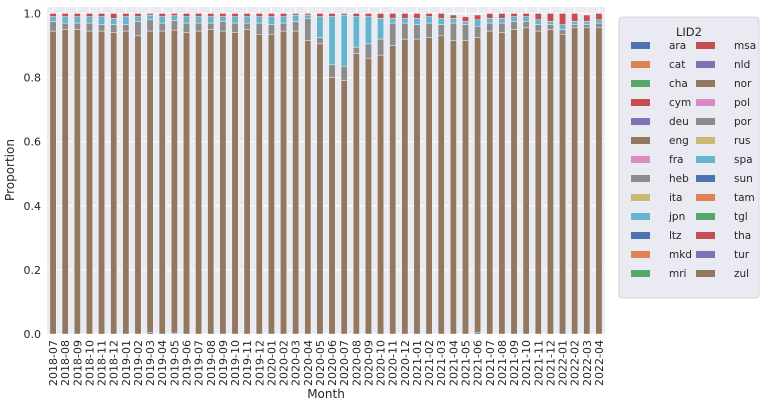 This screenshot has width=773, height=404. I want to click on x-tick-label: 2020-10, so click(381, 363).